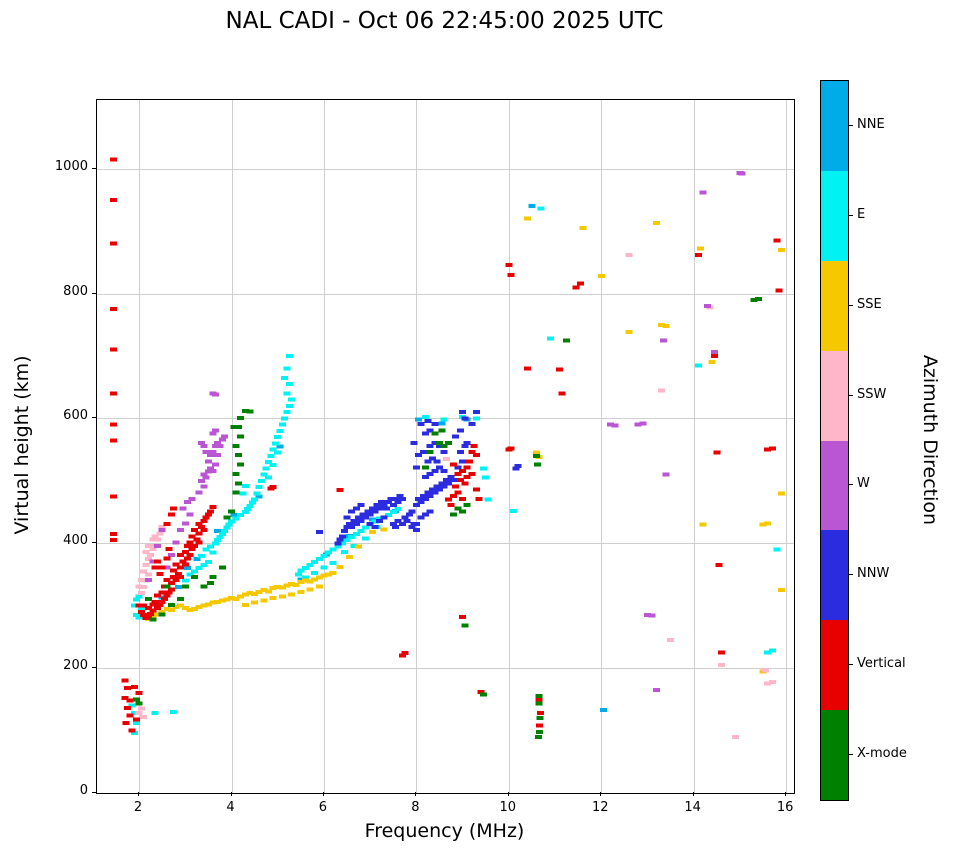  Describe the element at coordinates (872, 394) in the screenshot. I see `colorbar-entry-label: SSW` at that location.